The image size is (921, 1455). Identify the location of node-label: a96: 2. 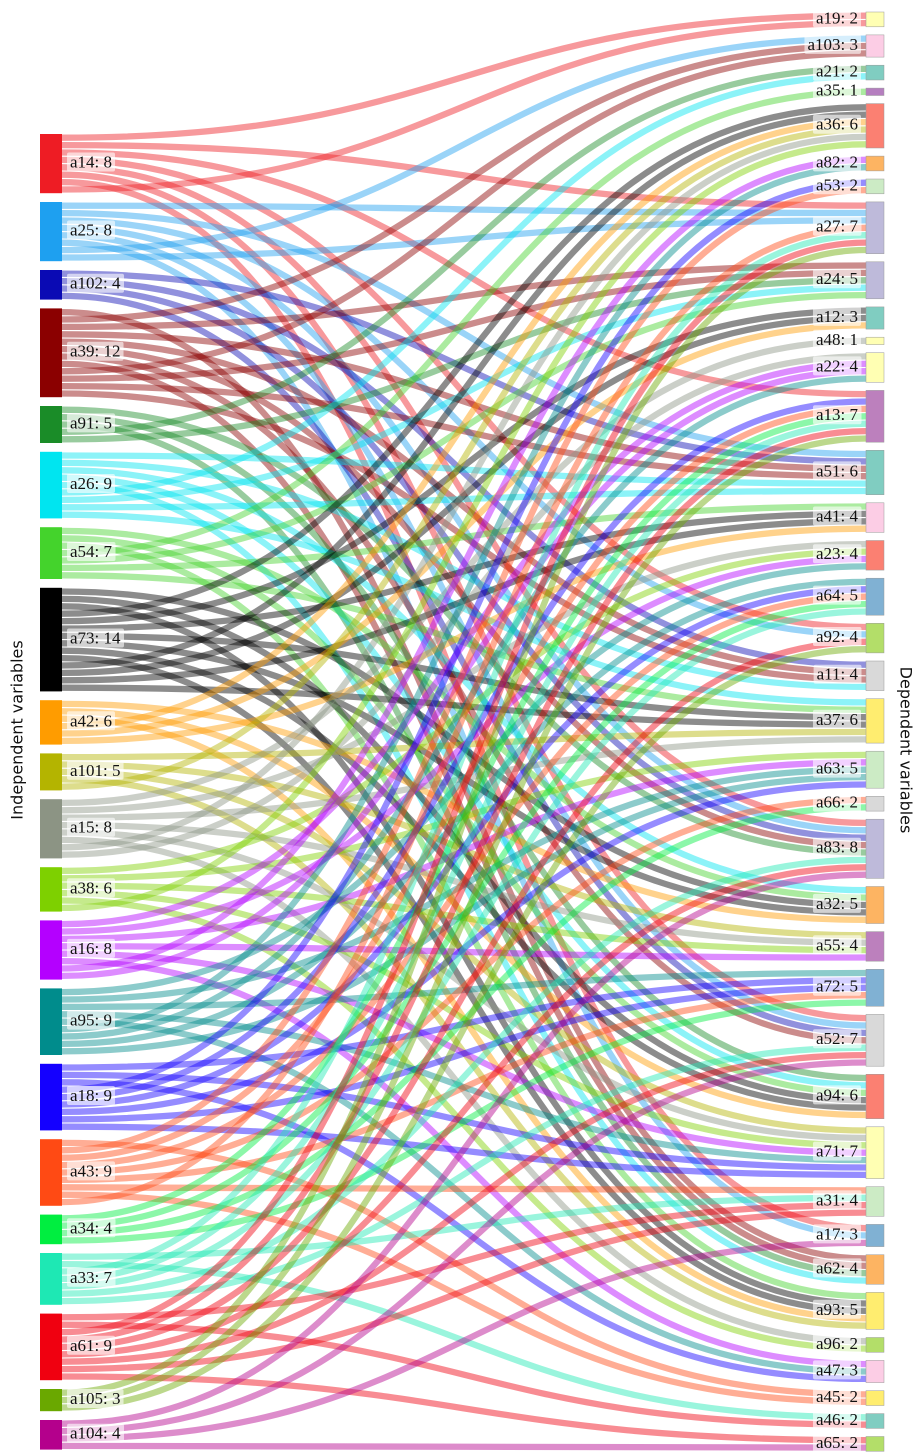
(837, 1343).